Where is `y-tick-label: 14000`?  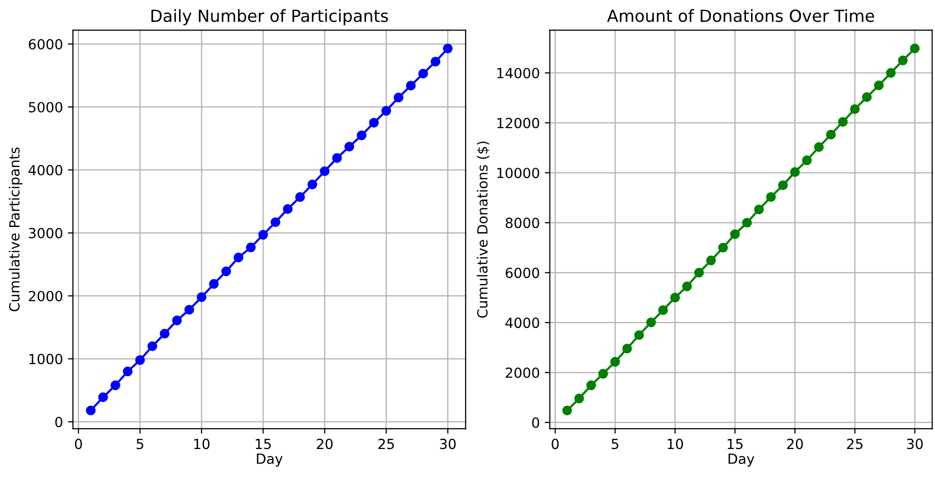 y-tick-label: 14000 is located at coordinates (518, 73).